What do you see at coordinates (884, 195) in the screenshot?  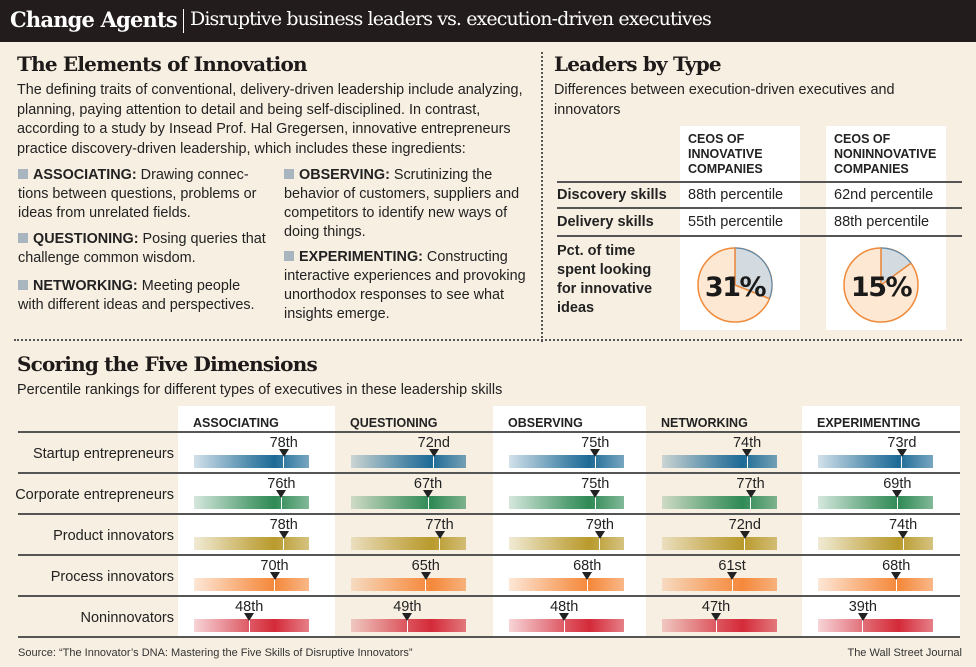 I see `leaders-cell: 62nd percentile` at bounding box center [884, 195].